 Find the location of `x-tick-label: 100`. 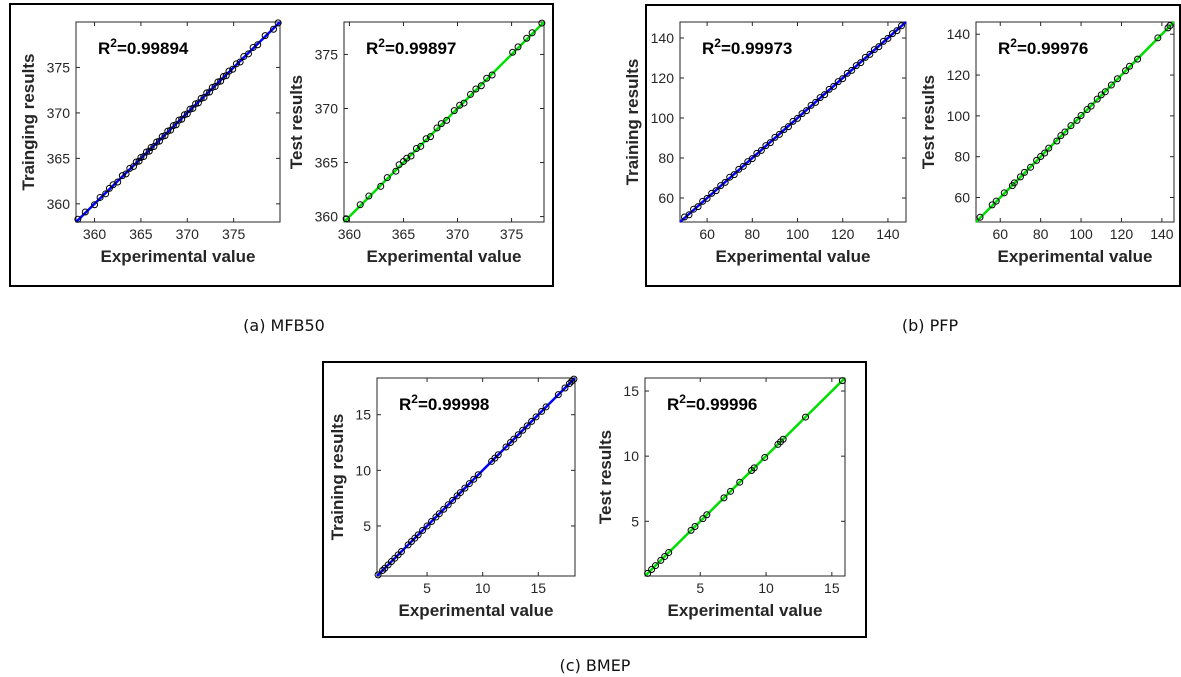

x-tick-label: 100 is located at coordinates (798, 234).